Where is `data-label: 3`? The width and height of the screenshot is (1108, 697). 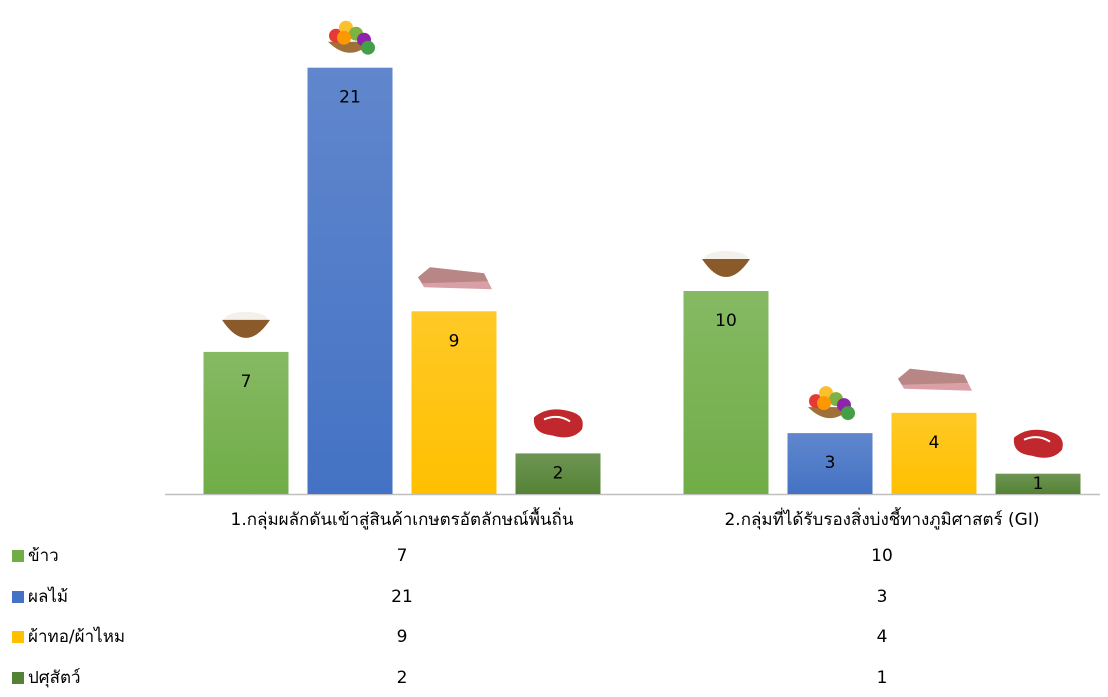
data-label: 3 is located at coordinates (830, 463).